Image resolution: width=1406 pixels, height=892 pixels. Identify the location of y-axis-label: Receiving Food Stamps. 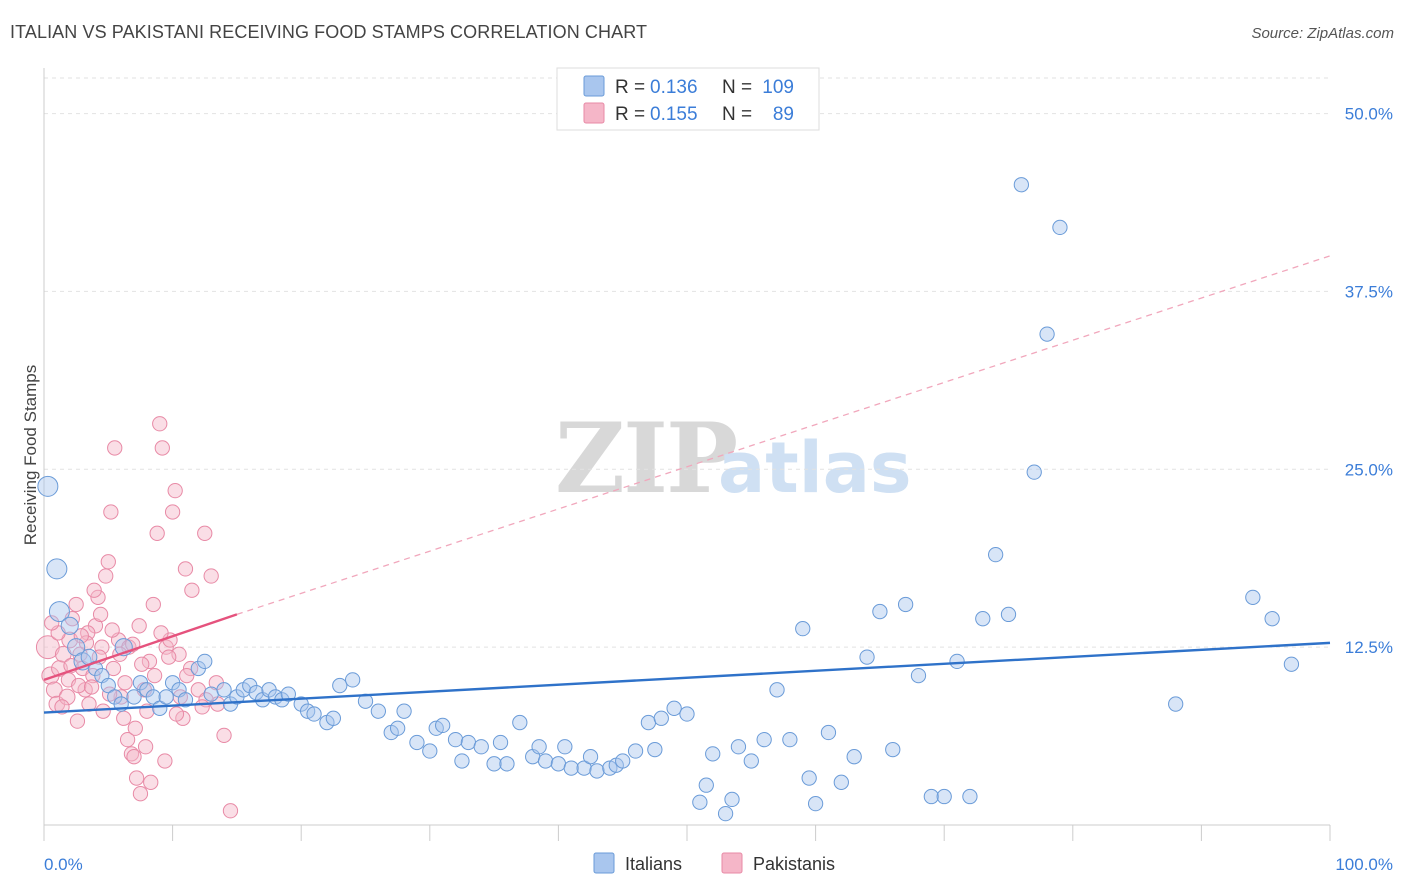
(30, 455).